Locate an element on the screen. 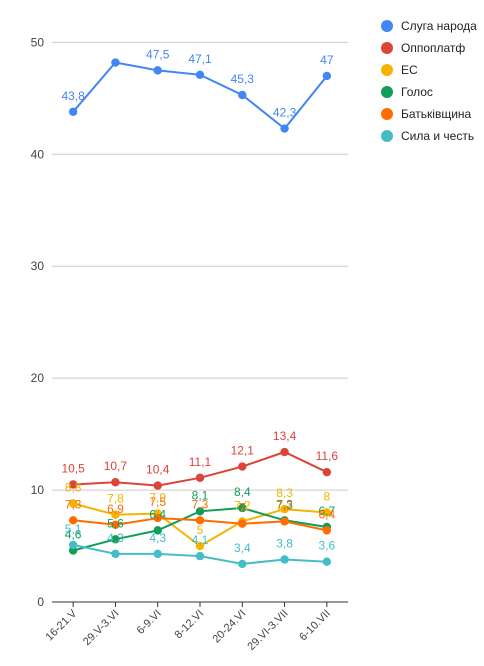  data-label: 43,8 is located at coordinates (73, 96).